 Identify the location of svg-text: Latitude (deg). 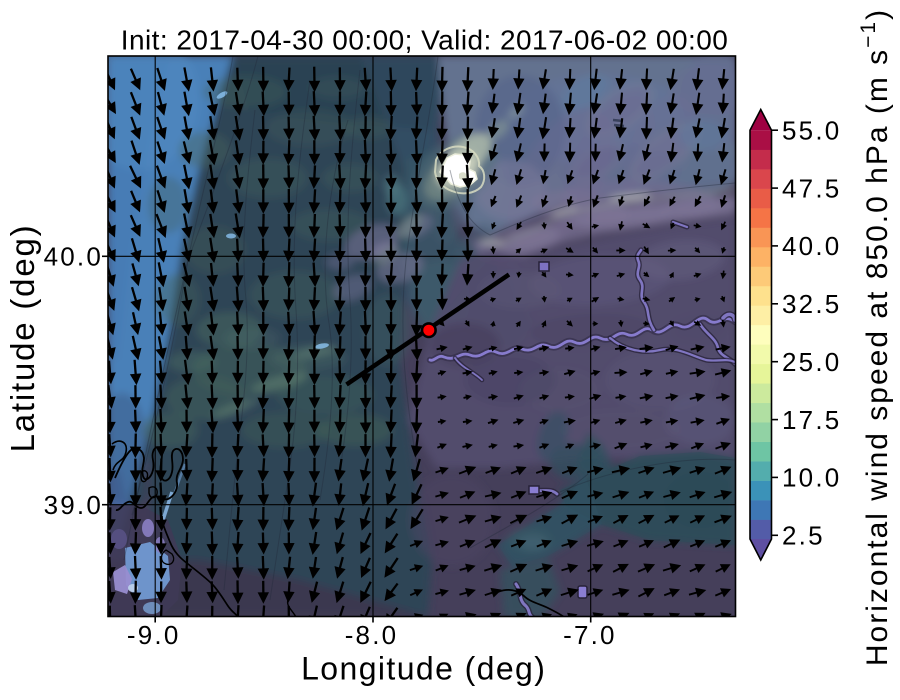
(22, 338).